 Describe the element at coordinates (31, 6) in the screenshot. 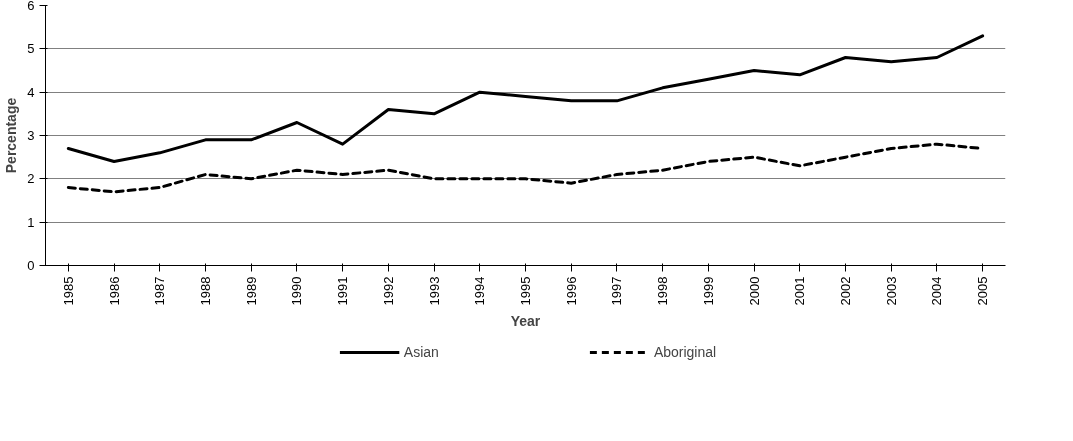

I see `y-tick-label: 6` at that location.